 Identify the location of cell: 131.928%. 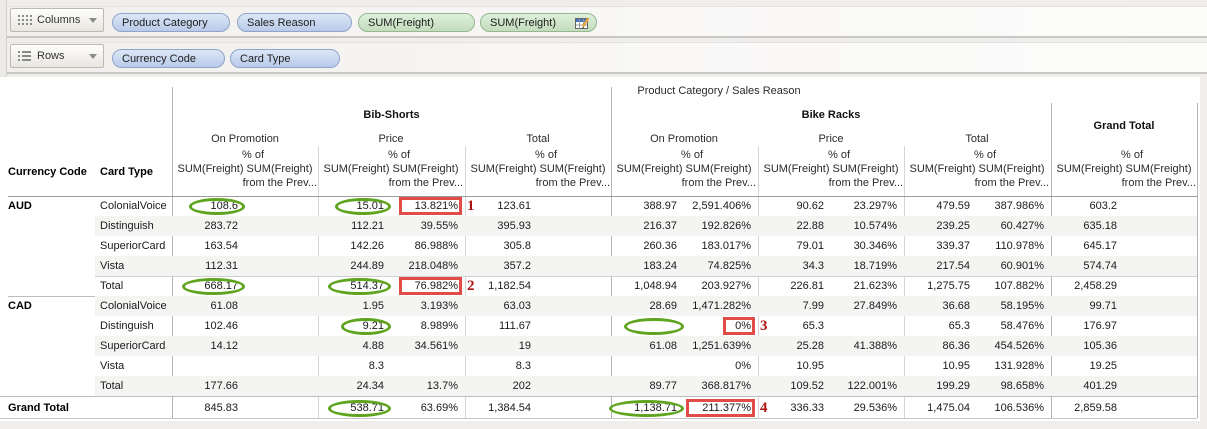
(1019, 366).